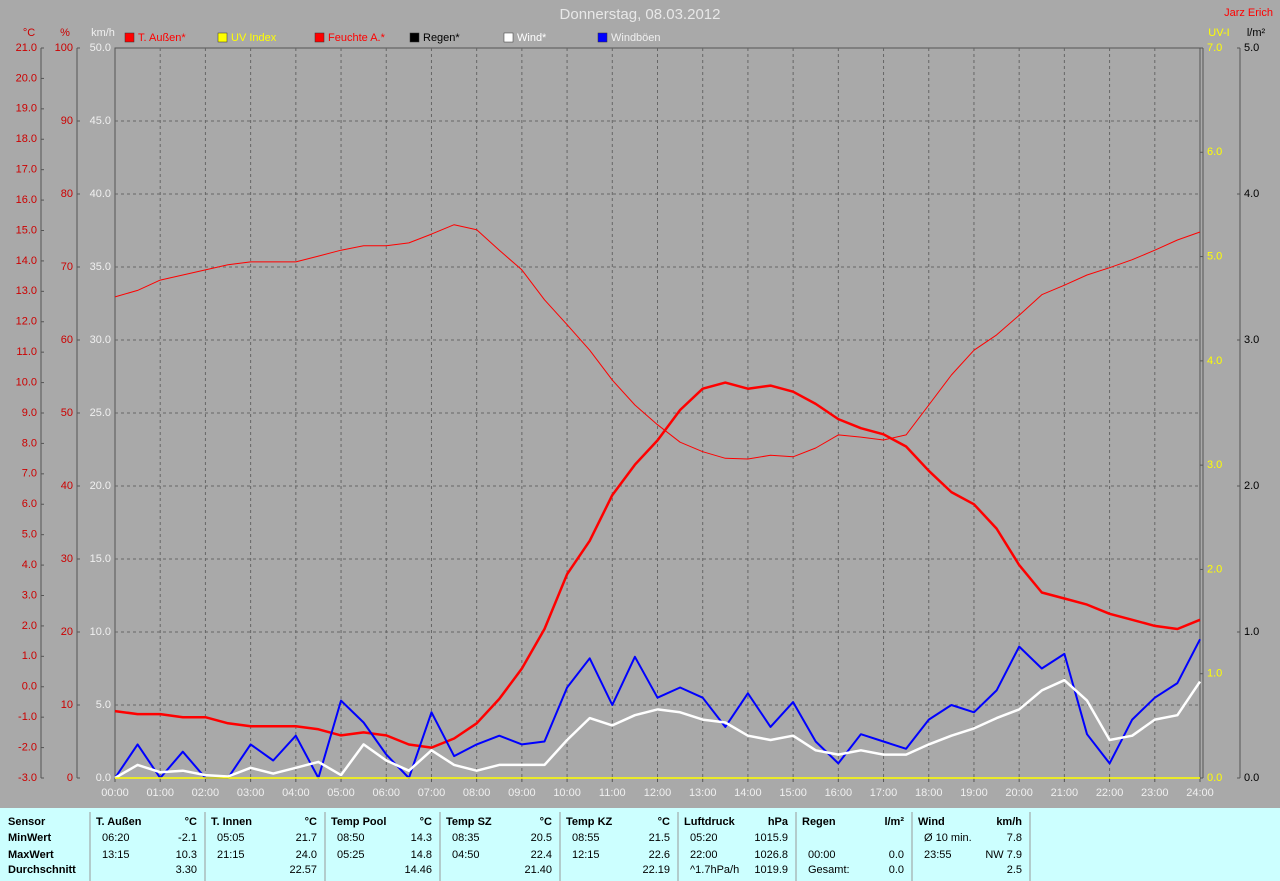  Describe the element at coordinates (532, 38) in the screenshot. I see `legend-label: Wind*` at that location.